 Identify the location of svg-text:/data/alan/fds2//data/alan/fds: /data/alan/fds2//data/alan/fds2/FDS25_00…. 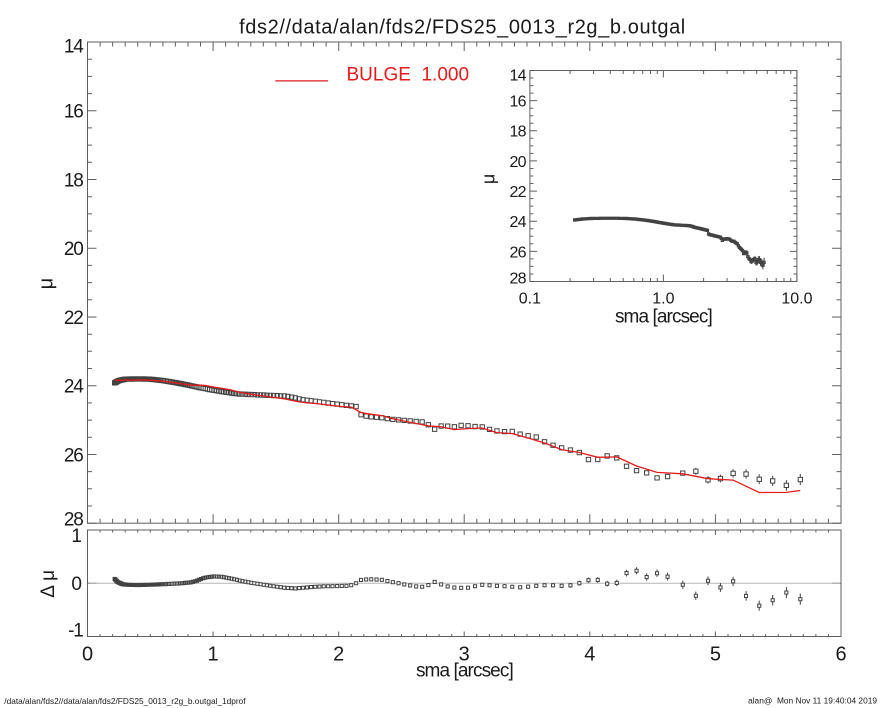
(125, 701).